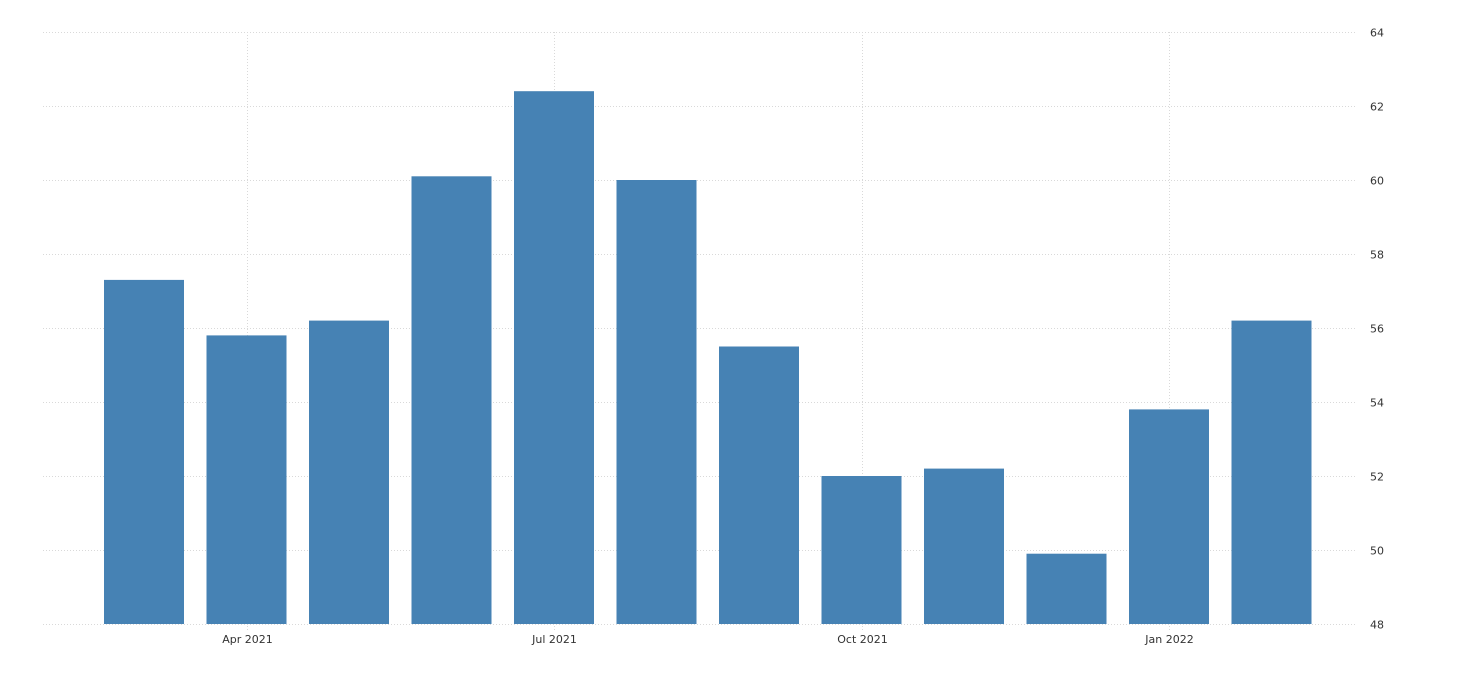 The image size is (1460, 680). What do you see at coordinates (964, 546) in the screenshot?
I see `bar-nov-2021` at bounding box center [964, 546].